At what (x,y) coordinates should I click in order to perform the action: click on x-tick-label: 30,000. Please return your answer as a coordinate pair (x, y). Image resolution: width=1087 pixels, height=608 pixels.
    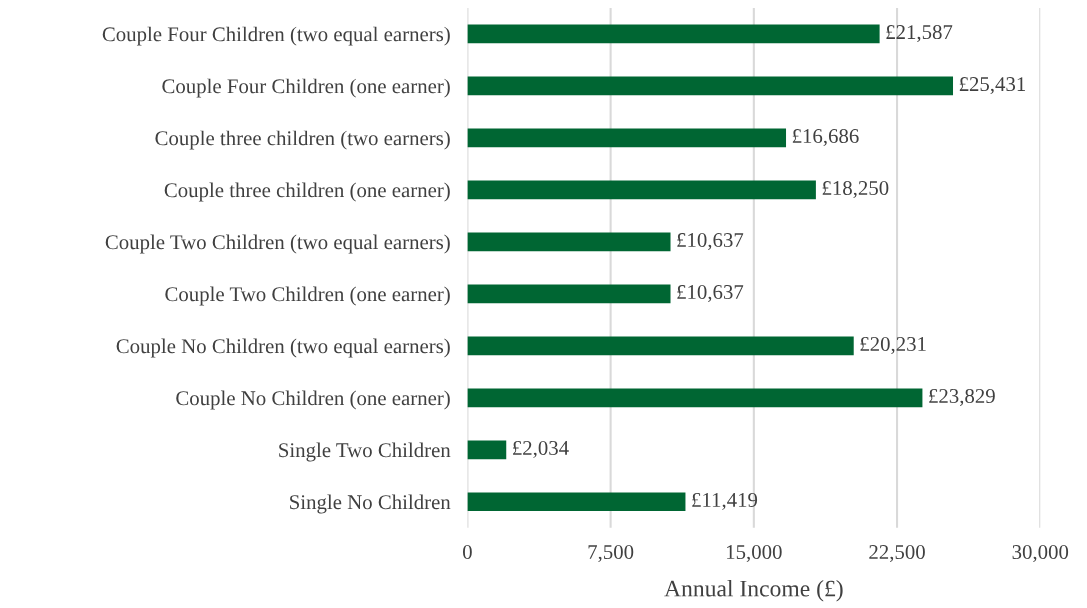
    Looking at the image, I should click on (1040, 554).